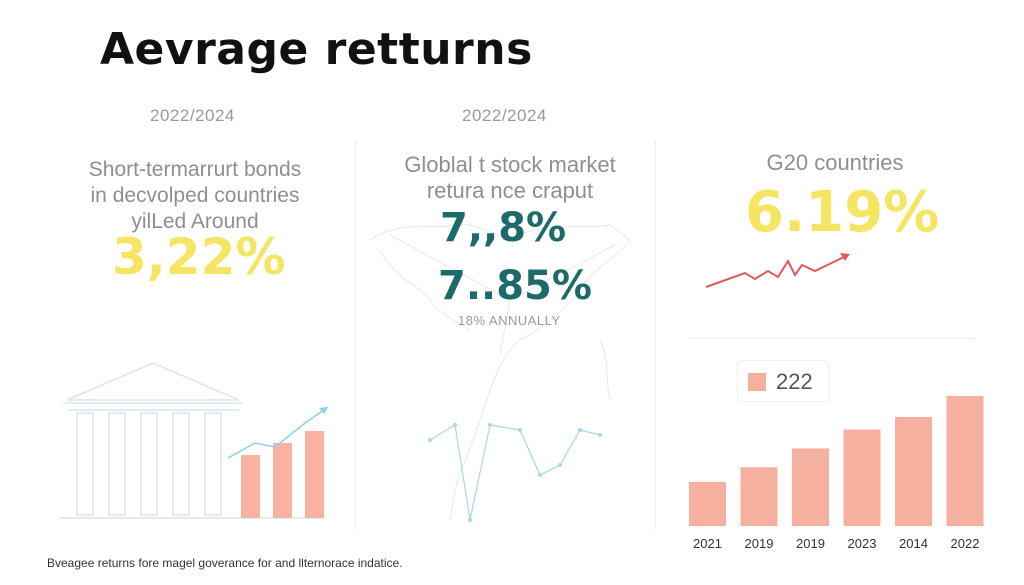  What do you see at coordinates (195, 169) in the screenshot?
I see `panel-1-description-line: Short-termarrurt bonds` at bounding box center [195, 169].